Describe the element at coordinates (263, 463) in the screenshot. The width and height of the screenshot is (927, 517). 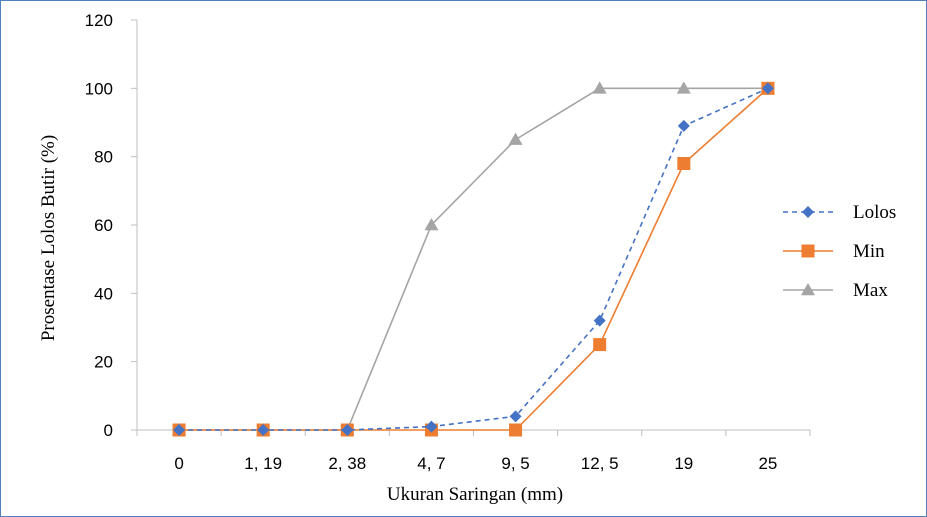
I see `x-tick-label: 1, 19` at that location.